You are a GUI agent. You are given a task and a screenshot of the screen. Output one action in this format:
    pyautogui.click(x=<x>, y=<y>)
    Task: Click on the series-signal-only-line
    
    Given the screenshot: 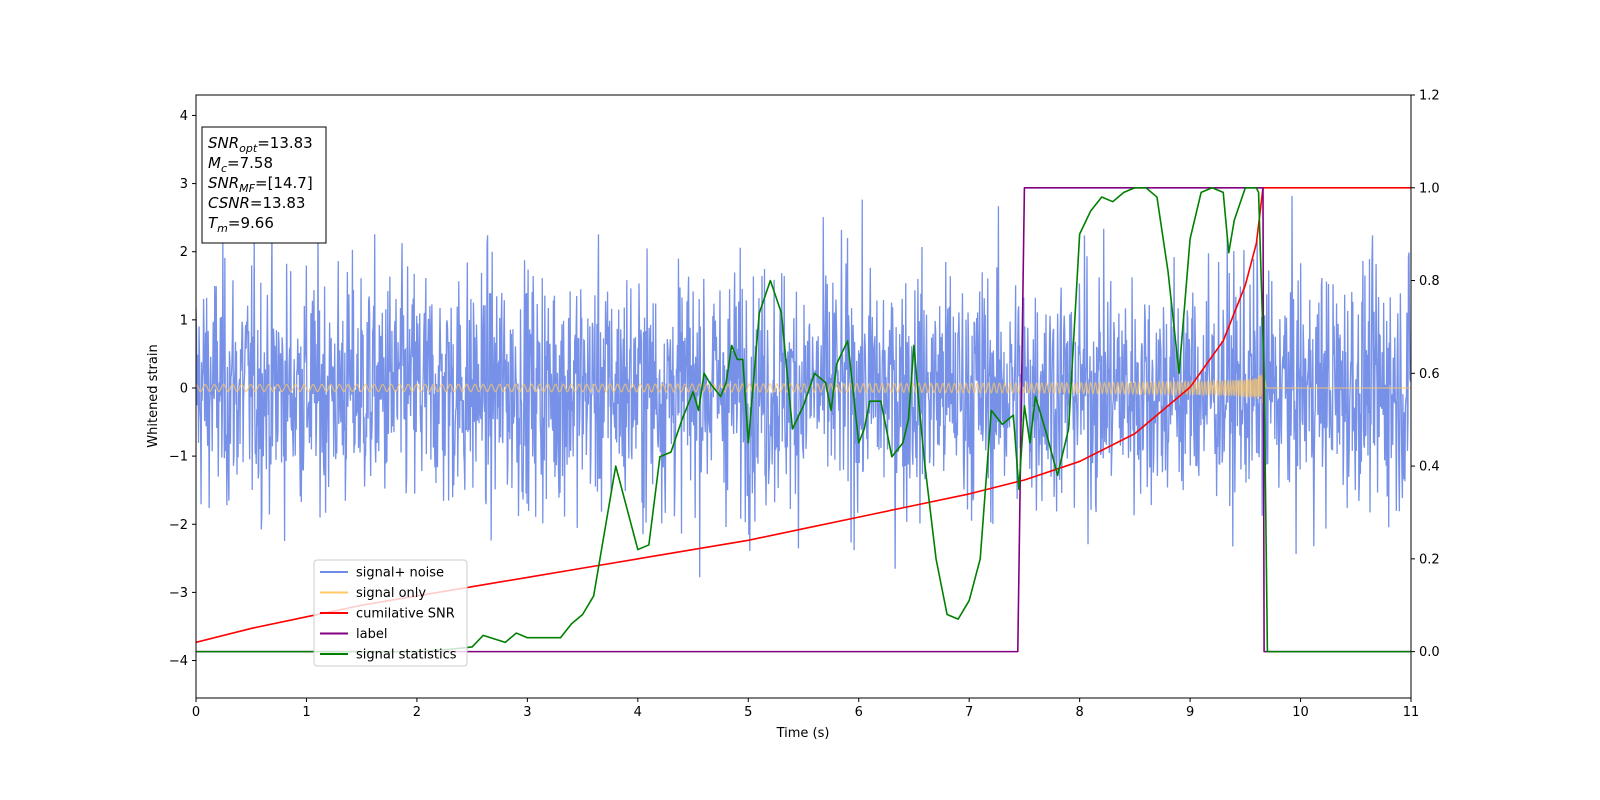 What is the action you would take?
    pyautogui.click(x=803, y=388)
    